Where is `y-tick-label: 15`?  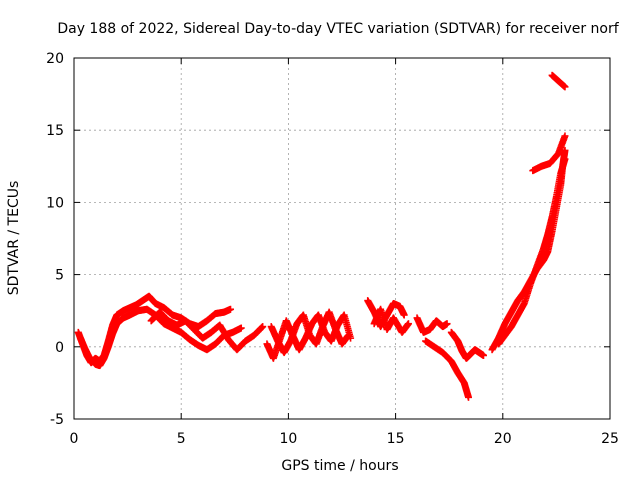 y-tick-label: 15 is located at coordinates (55, 131).